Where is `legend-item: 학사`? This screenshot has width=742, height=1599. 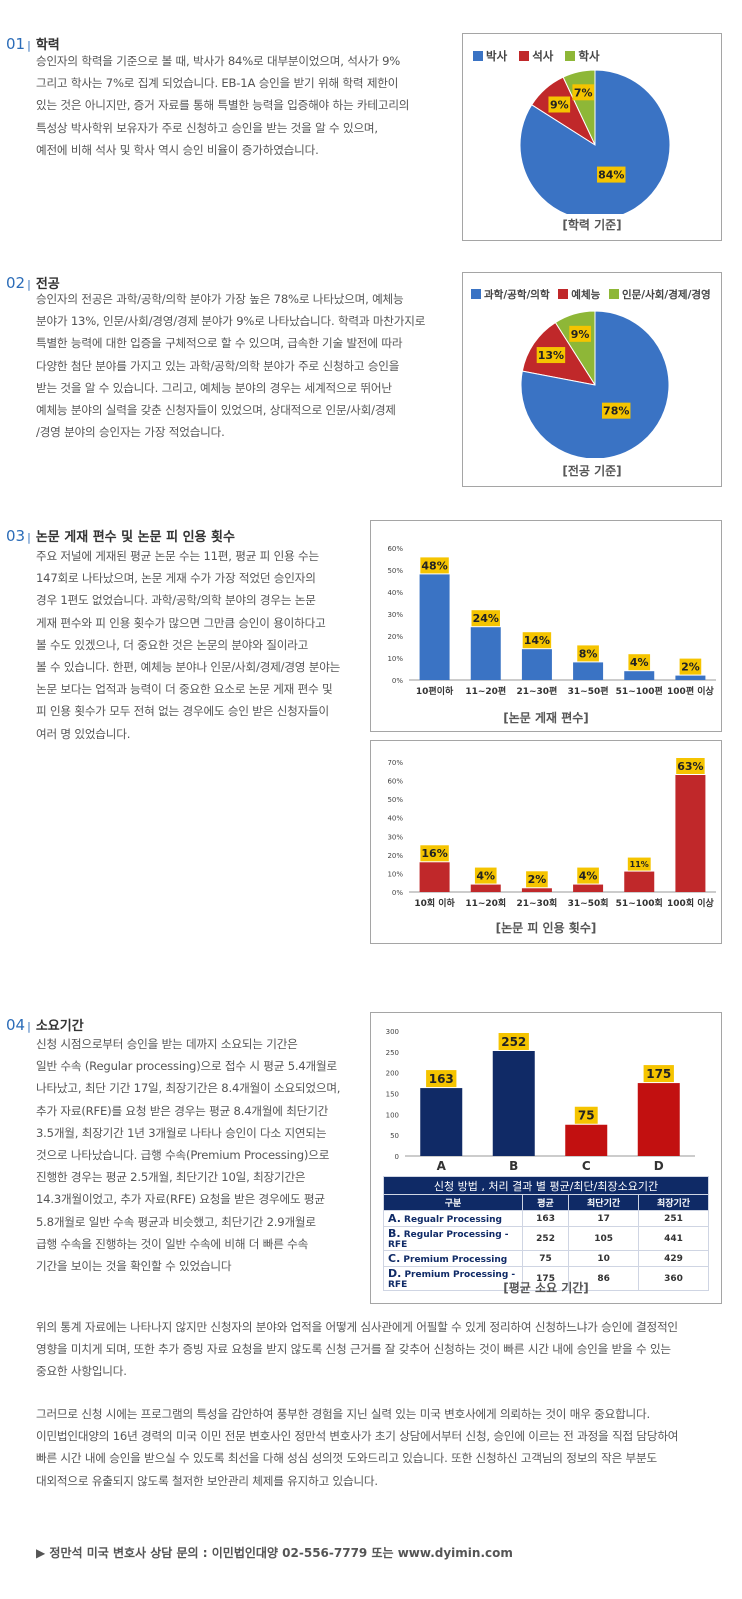
legend-item: 학사 is located at coordinates (582, 56).